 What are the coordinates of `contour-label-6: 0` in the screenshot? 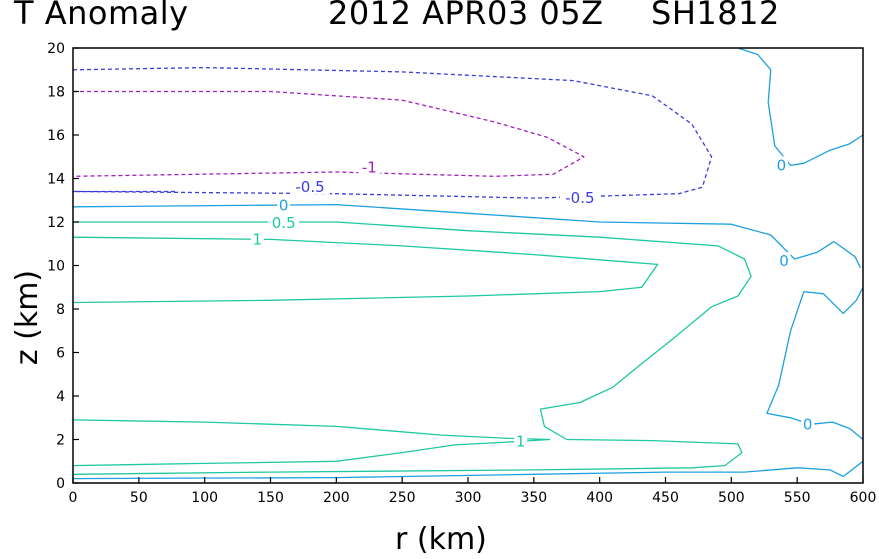 It's located at (284, 206).